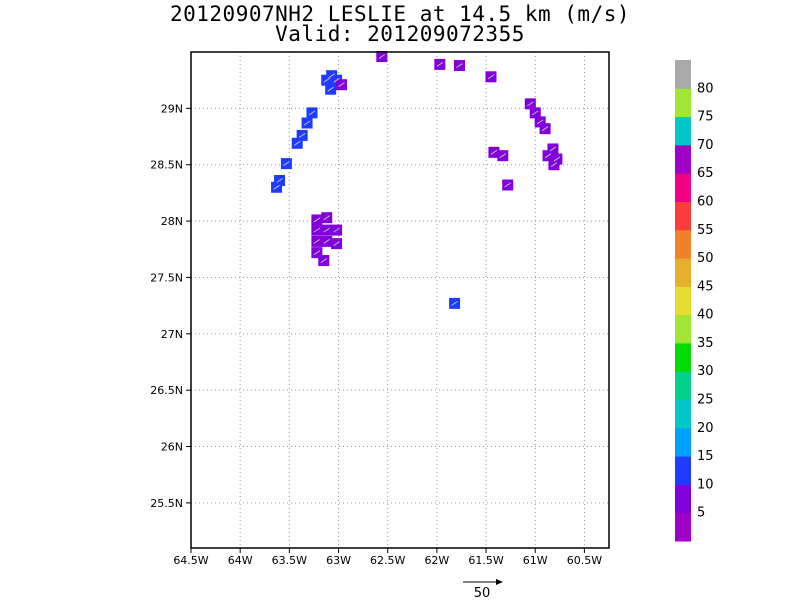 This screenshot has height=600, width=800. What do you see at coordinates (705, 88) in the screenshot?
I see `colorbar-label: 80` at bounding box center [705, 88].